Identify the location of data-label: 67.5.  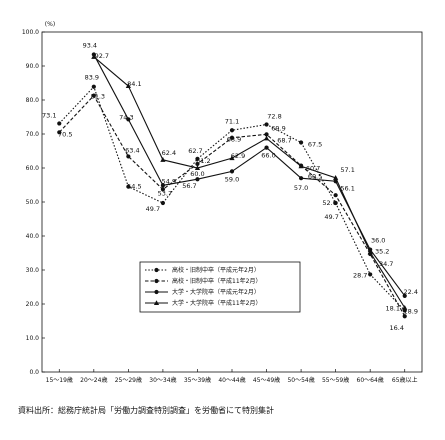
(315, 145).